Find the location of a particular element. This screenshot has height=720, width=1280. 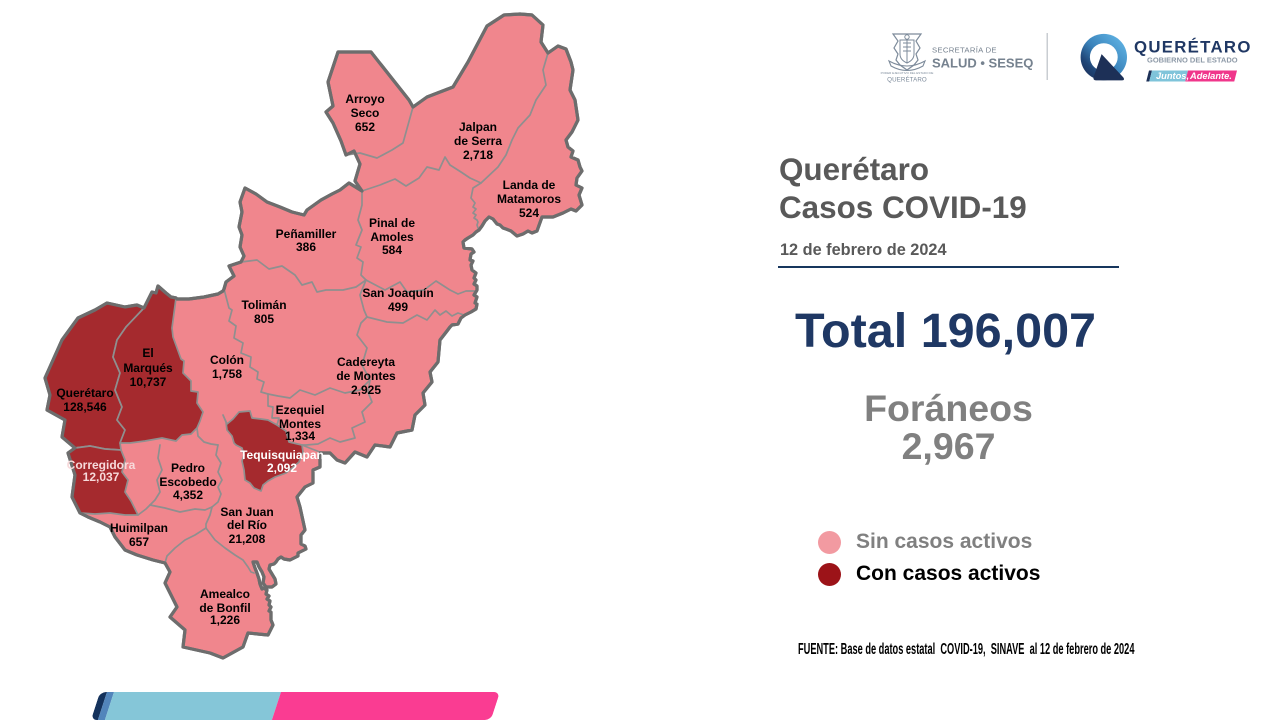

svg-text: Jalpan is located at coordinates (478, 127).